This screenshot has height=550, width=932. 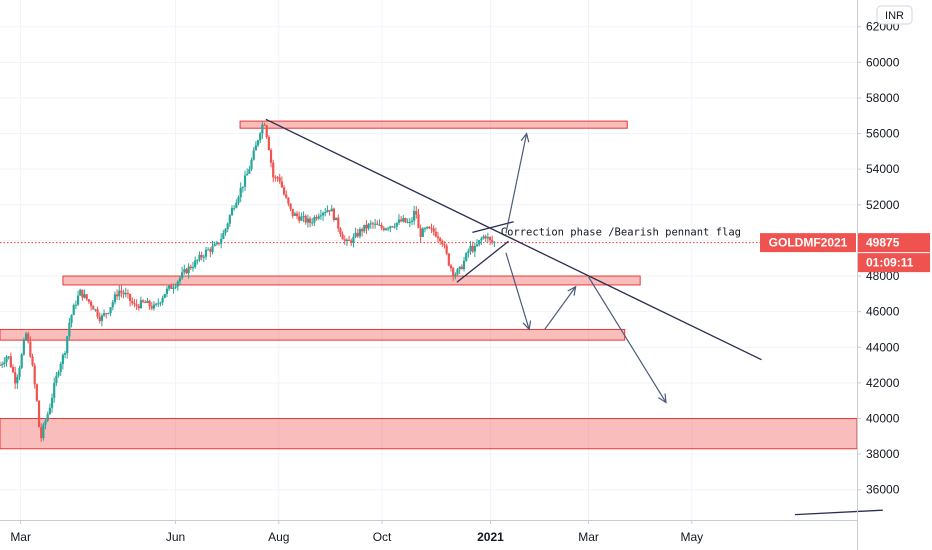 I want to click on x-tick-label: Aug, so click(x=278, y=537).